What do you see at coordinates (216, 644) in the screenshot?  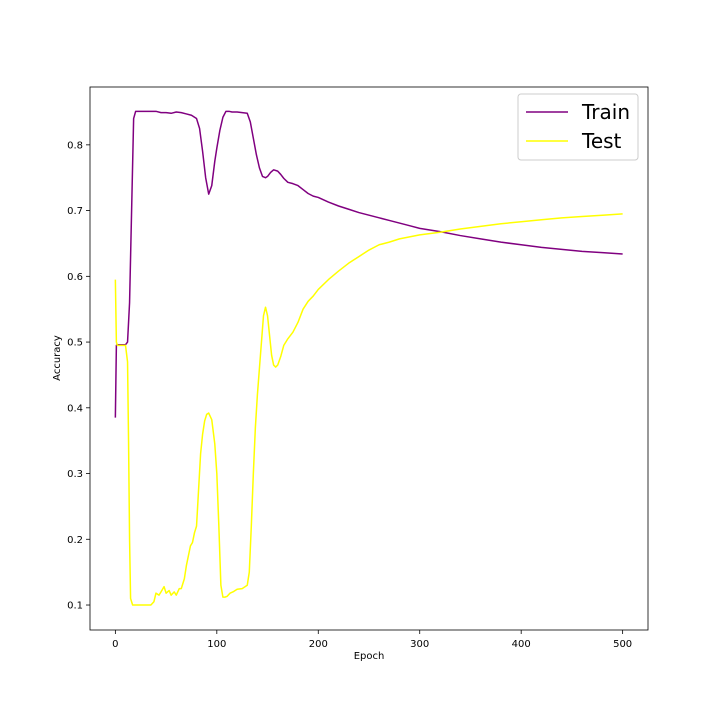 I see `x-tick-label: 100` at bounding box center [216, 644].